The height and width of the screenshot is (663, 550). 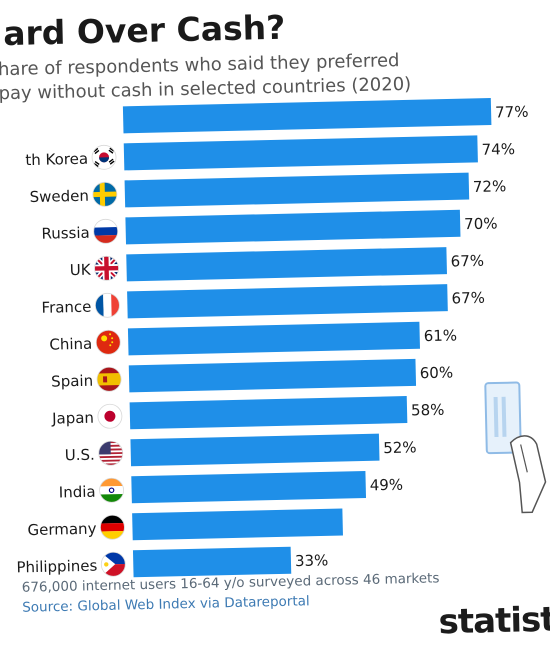 What do you see at coordinates (105, 194) in the screenshot?
I see `sweden-flag-icon` at bounding box center [105, 194].